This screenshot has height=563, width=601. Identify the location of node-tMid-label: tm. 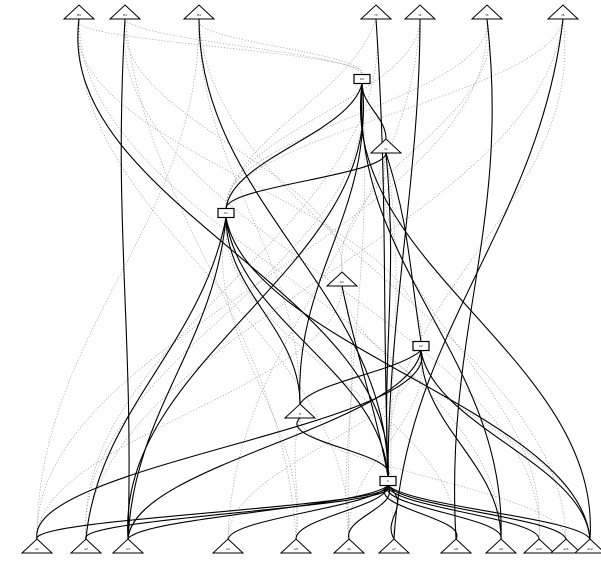
(342, 282).